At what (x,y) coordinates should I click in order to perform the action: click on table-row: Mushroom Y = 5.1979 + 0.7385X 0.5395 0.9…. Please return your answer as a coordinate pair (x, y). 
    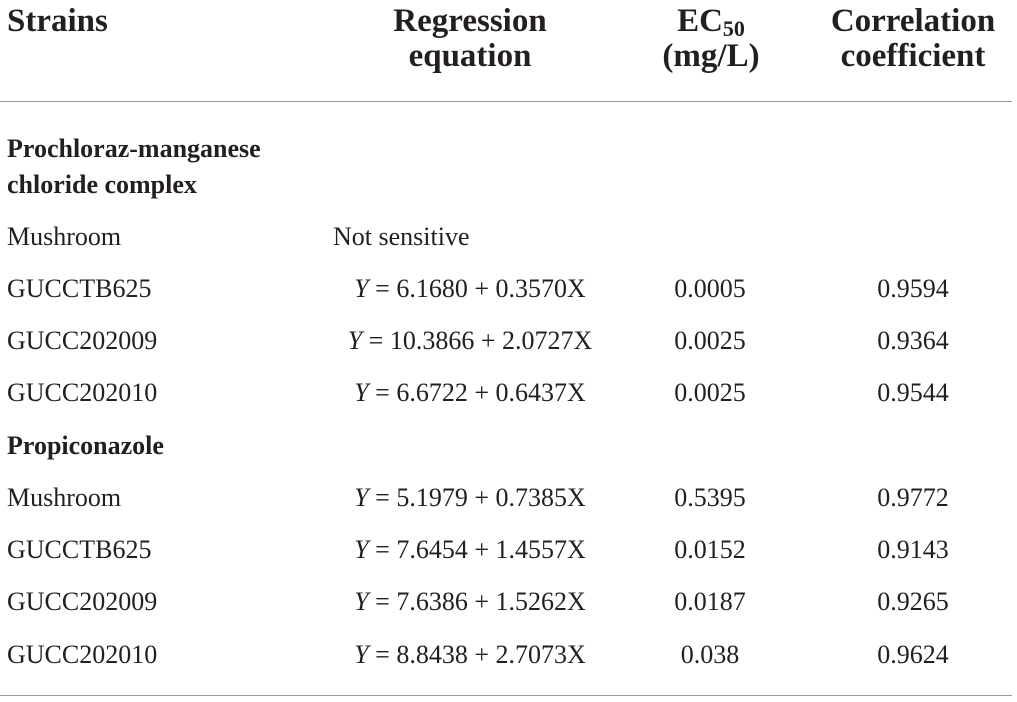
    Looking at the image, I should click on (508, 498).